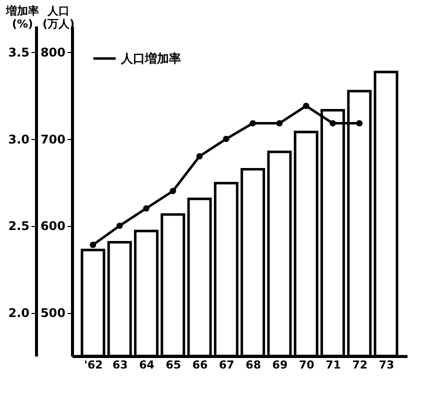  What do you see at coordinates (120, 365) in the screenshot?
I see `x-tick-label: 63` at bounding box center [120, 365].